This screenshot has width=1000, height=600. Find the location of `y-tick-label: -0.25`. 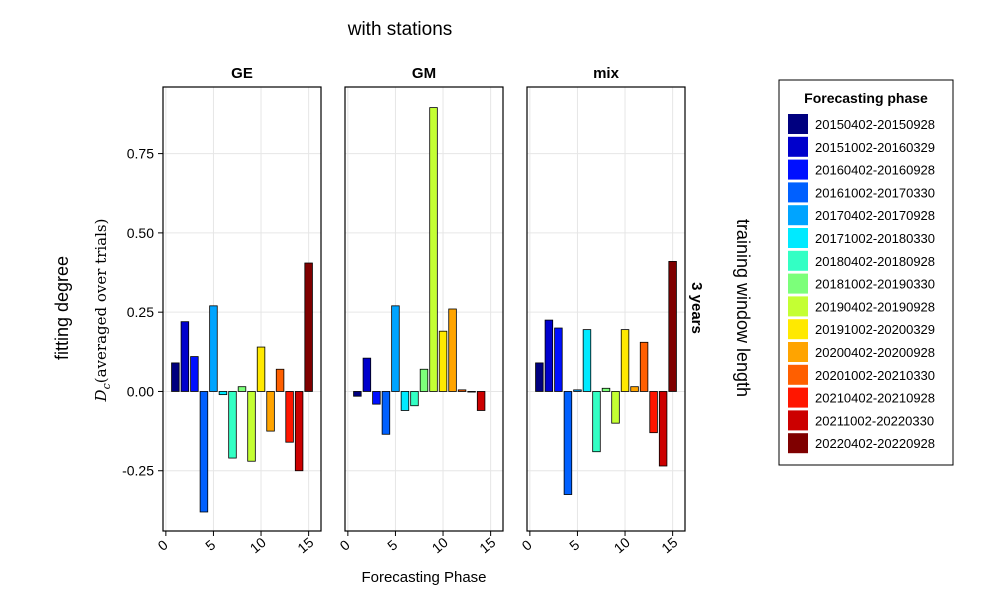

y-tick-label: -0.25 is located at coordinates (138, 471).